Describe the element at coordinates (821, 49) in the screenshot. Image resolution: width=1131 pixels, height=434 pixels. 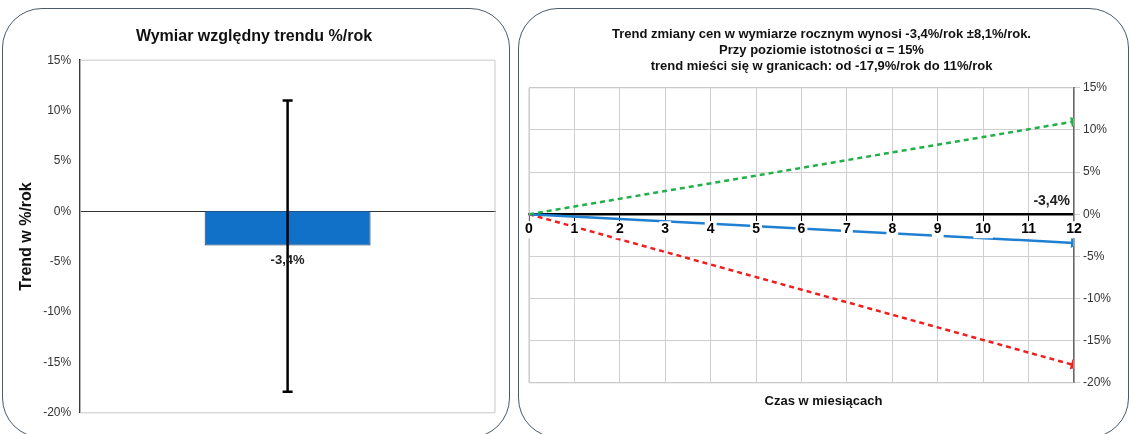
I see `chart-title: Trend zmiany cen w wymiarze rocznym wynosi -3,4%/rok ±8,1%/rok. Przy poziomie istotności α = 15% trend mieści się w granicach: od -17,9%/rok do 11%/rok` at that location.